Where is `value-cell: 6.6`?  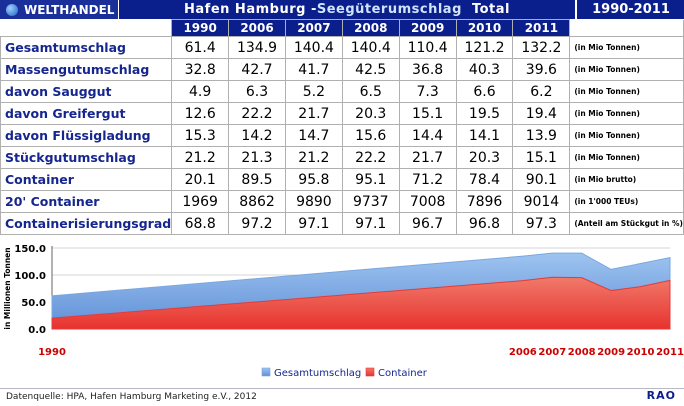
value-cell: 6.6 is located at coordinates (484, 91).